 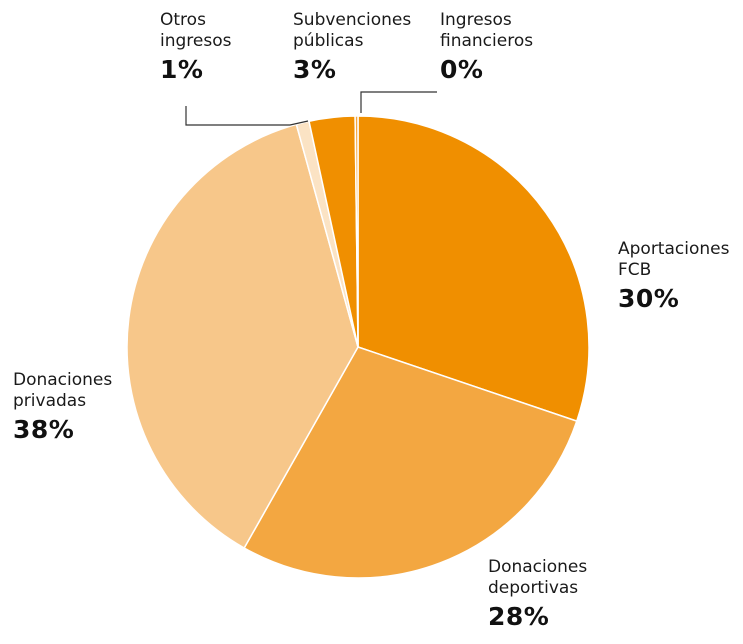 I want to click on slice-percent: 0%, so click(x=462, y=69).